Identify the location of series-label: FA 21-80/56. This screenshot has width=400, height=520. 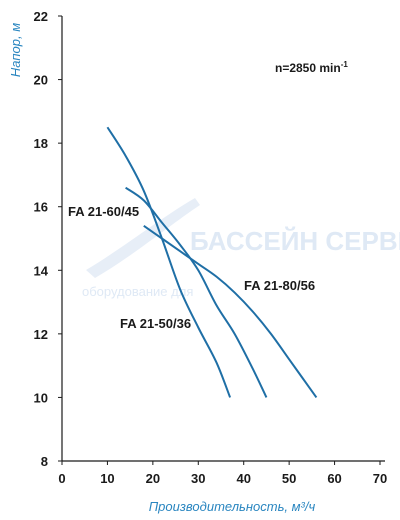
(279, 285).